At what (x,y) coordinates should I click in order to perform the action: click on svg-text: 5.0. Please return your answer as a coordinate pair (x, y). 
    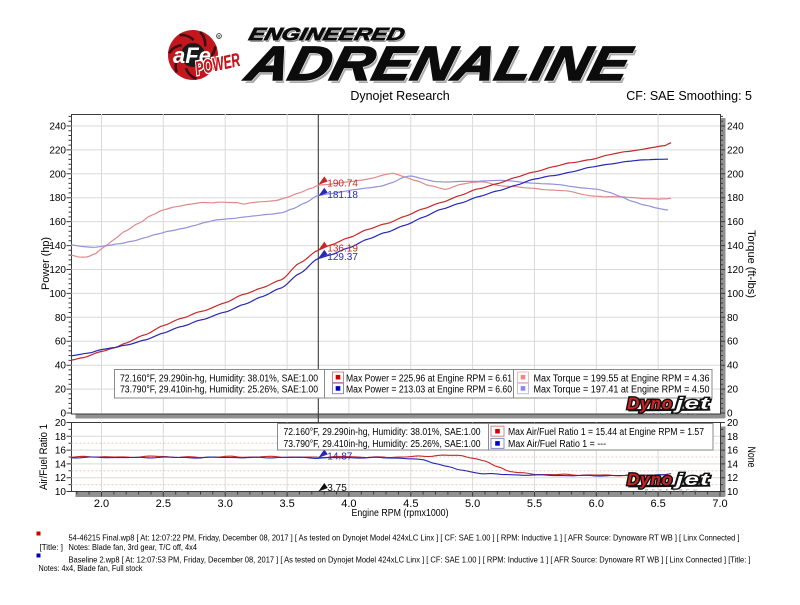
    Looking at the image, I should click on (472, 504).